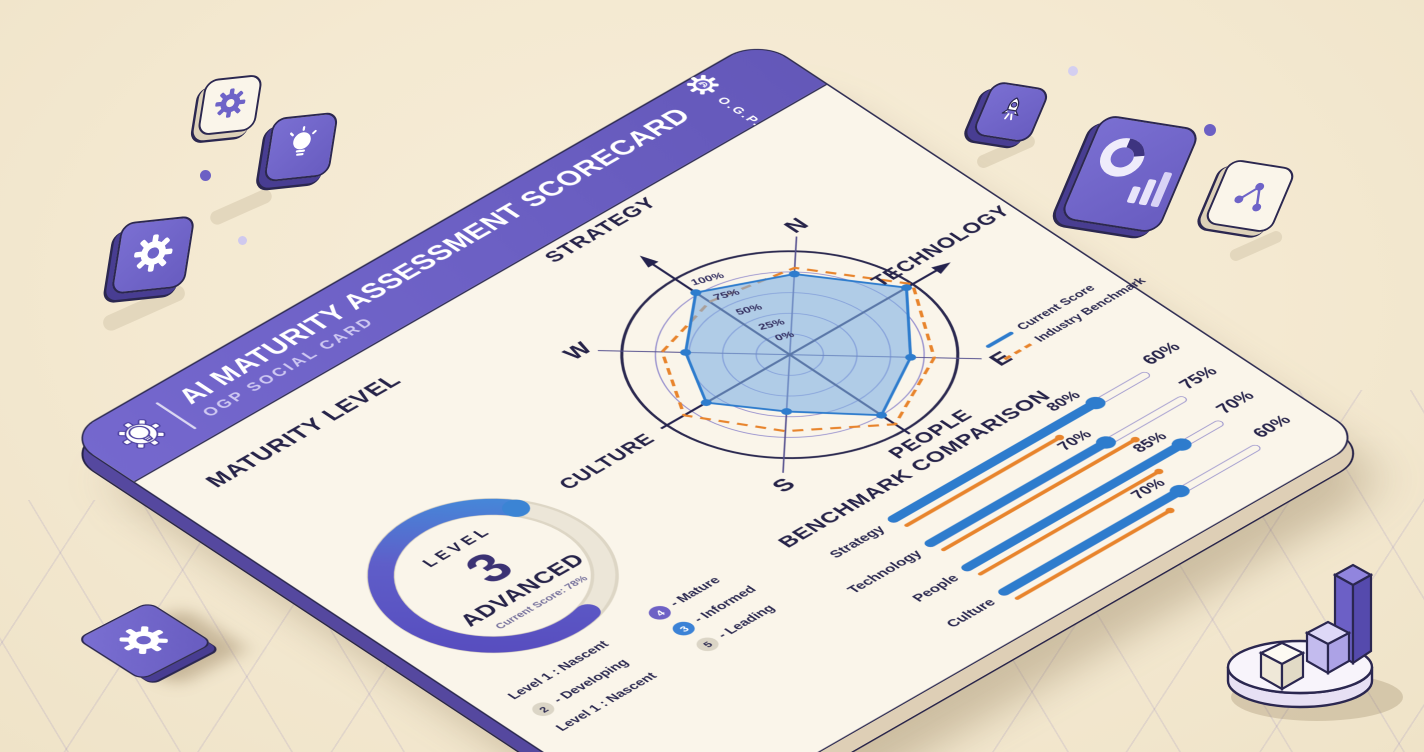 The height and width of the screenshot is (752, 1424). Describe the element at coordinates (700, 85) in the screenshot. I see `gear-brain-icon` at that location.